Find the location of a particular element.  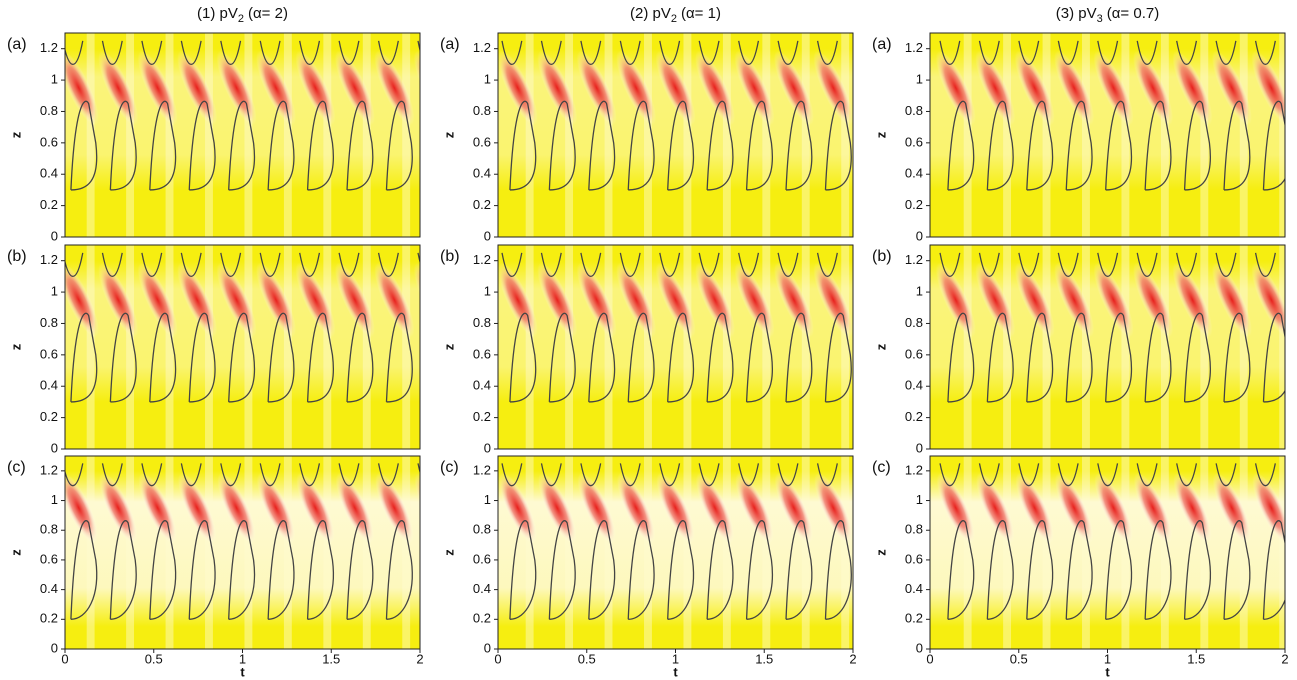

y-tick-label: 0.6 is located at coordinates (914, 353).